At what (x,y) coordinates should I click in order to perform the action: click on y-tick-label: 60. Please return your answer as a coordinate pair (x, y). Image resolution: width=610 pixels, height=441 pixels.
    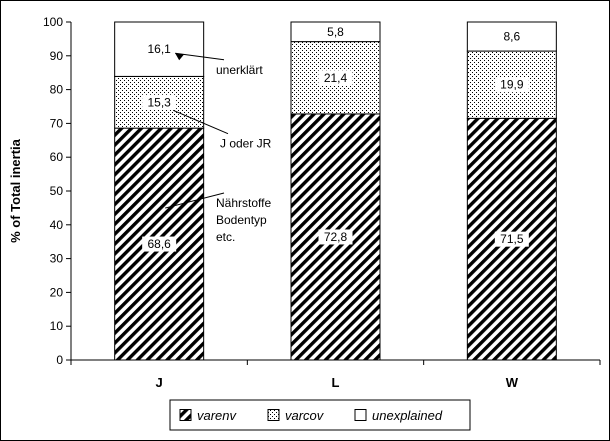
    Looking at the image, I should click on (57, 157).